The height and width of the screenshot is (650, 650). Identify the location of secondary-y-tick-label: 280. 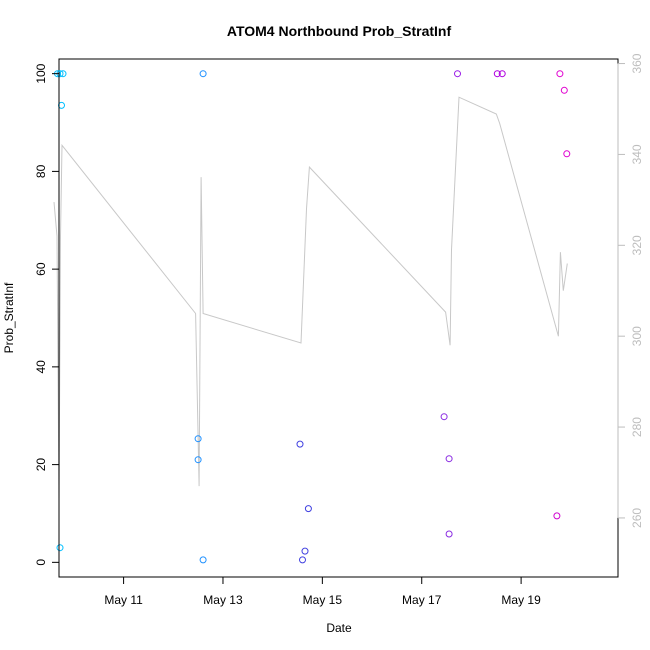
(637, 427).